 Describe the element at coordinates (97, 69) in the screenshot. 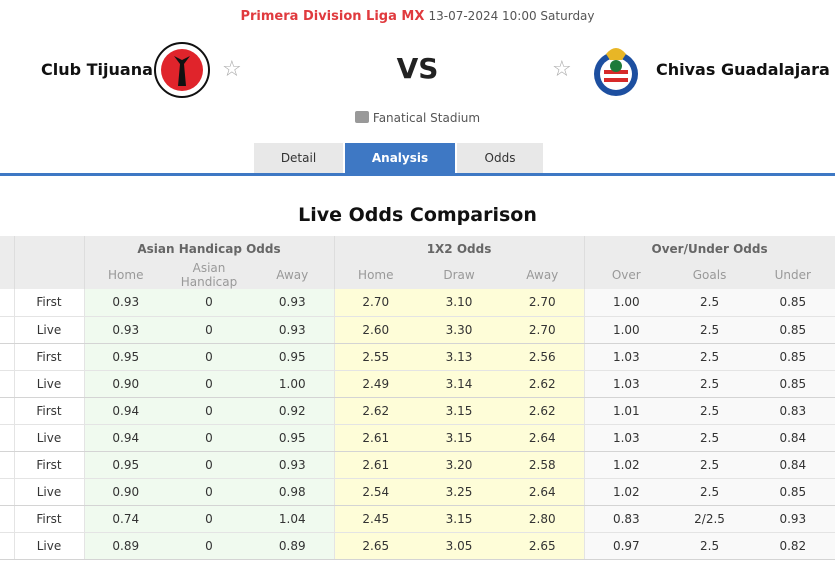

I see `home-team-name: Club Tijuana` at that location.